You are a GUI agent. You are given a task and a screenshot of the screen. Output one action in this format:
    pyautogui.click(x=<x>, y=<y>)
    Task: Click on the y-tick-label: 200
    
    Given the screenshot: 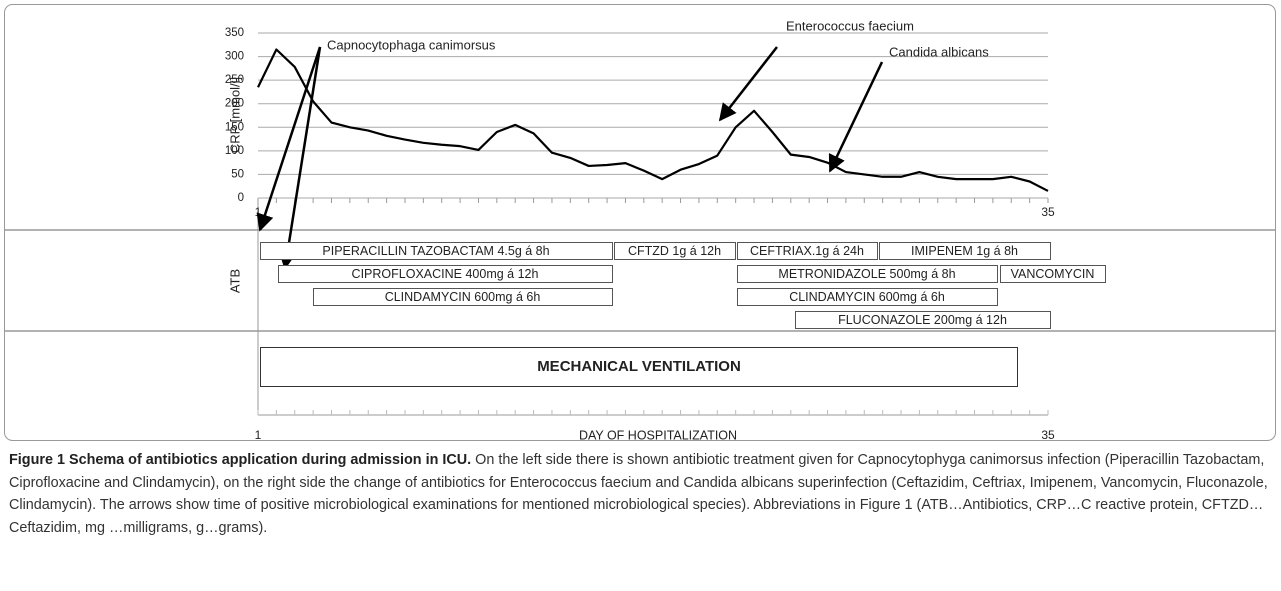 What is the action you would take?
    pyautogui.click(x=234, y=104)
    